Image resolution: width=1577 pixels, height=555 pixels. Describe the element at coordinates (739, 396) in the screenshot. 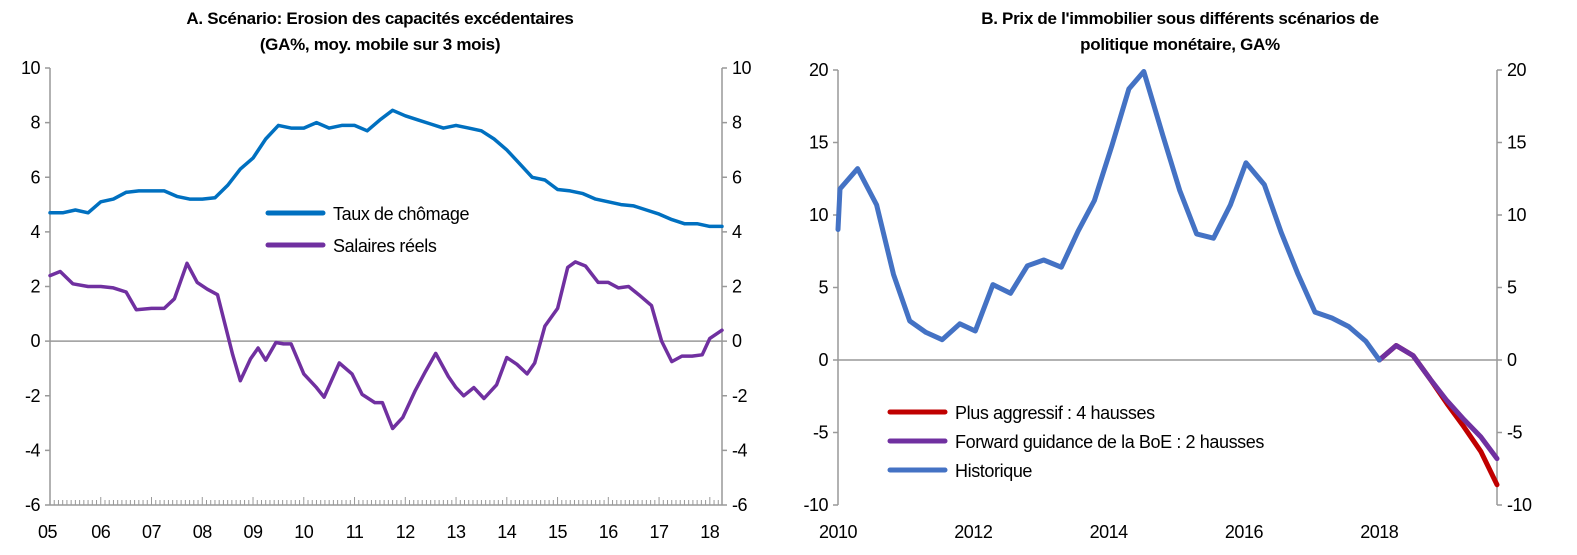

I see `y-tick-label-right: -2` at that location.